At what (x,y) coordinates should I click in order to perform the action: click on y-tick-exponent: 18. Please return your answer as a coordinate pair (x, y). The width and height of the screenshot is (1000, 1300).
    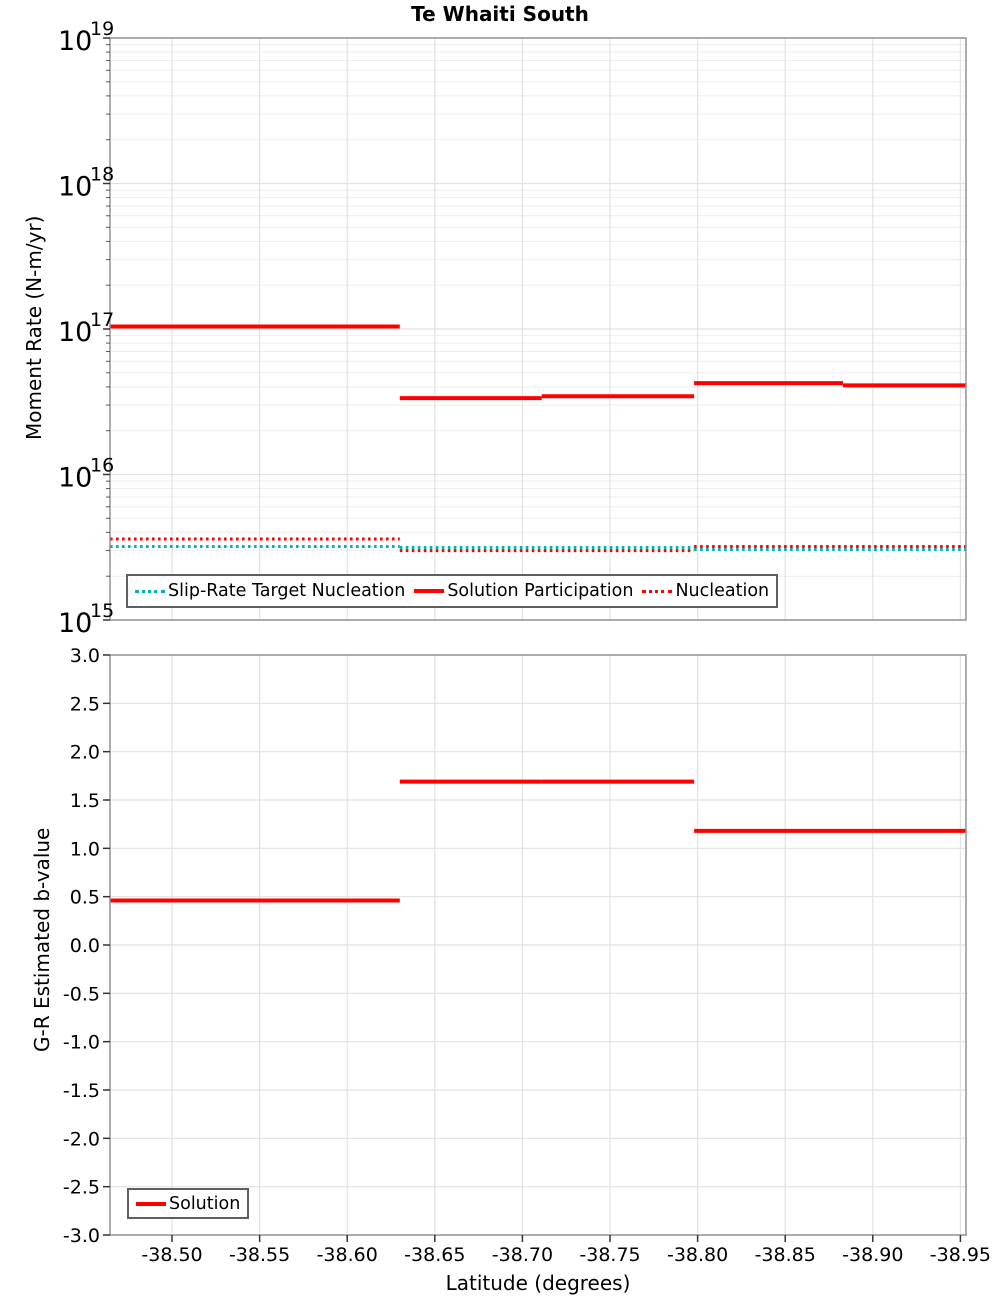
    Looking at the image, I should click on (102, 175).